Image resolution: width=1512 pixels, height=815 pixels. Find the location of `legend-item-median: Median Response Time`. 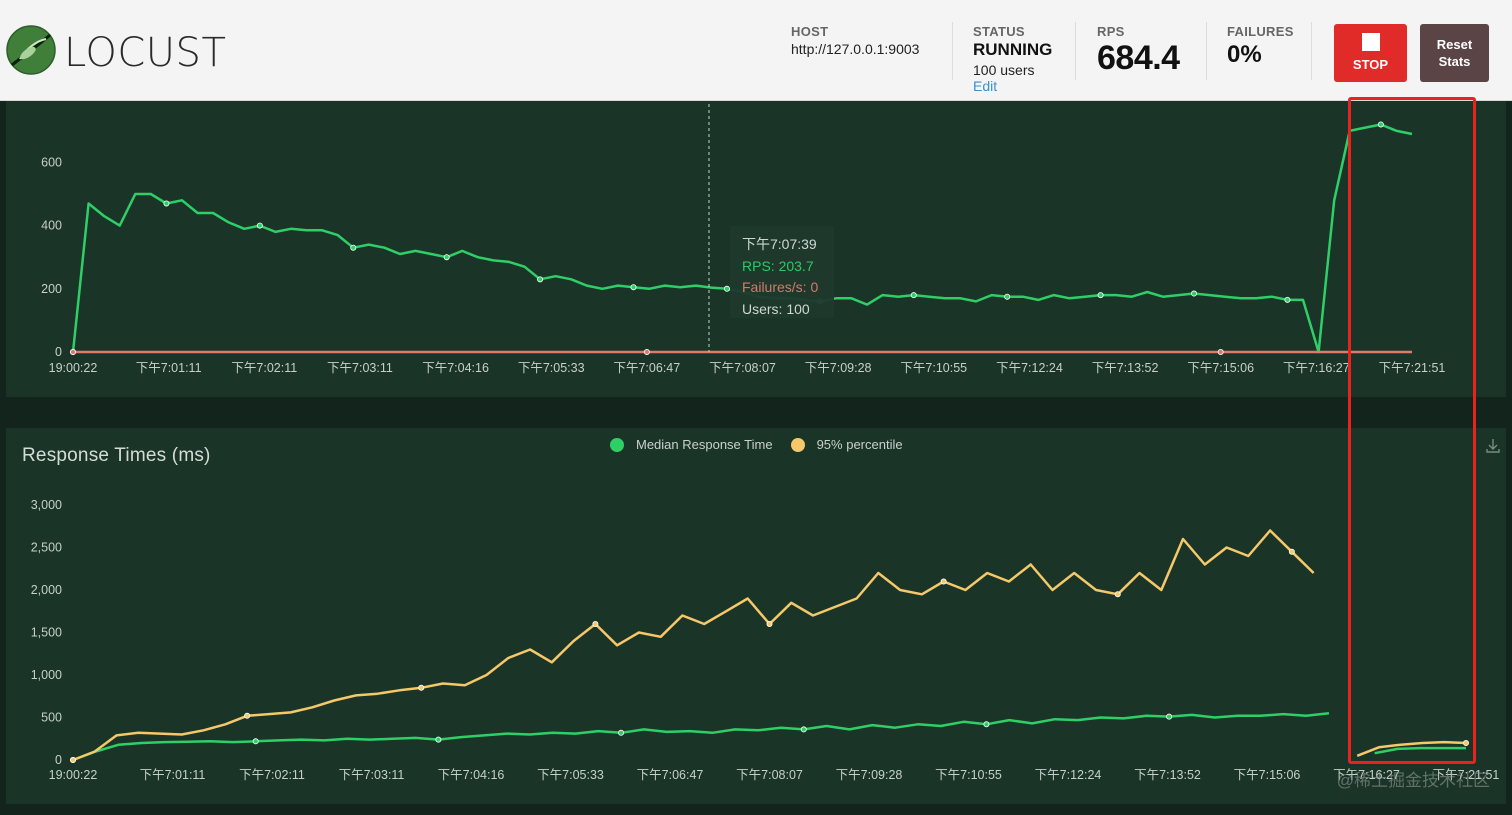

legend-item-median: Median Response Time is located at coordinates (691, 444).